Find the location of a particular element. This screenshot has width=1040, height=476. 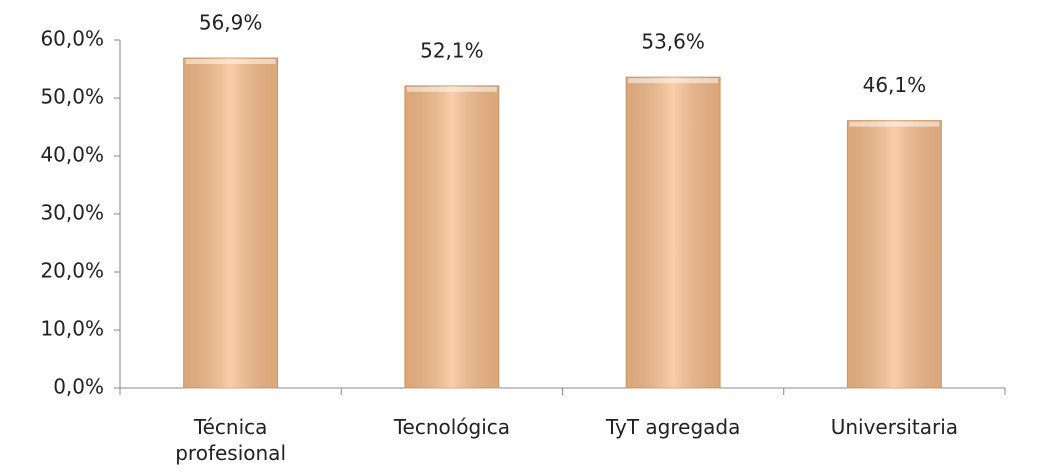

value-label: 56,9% is located at coordinates (231, 22).